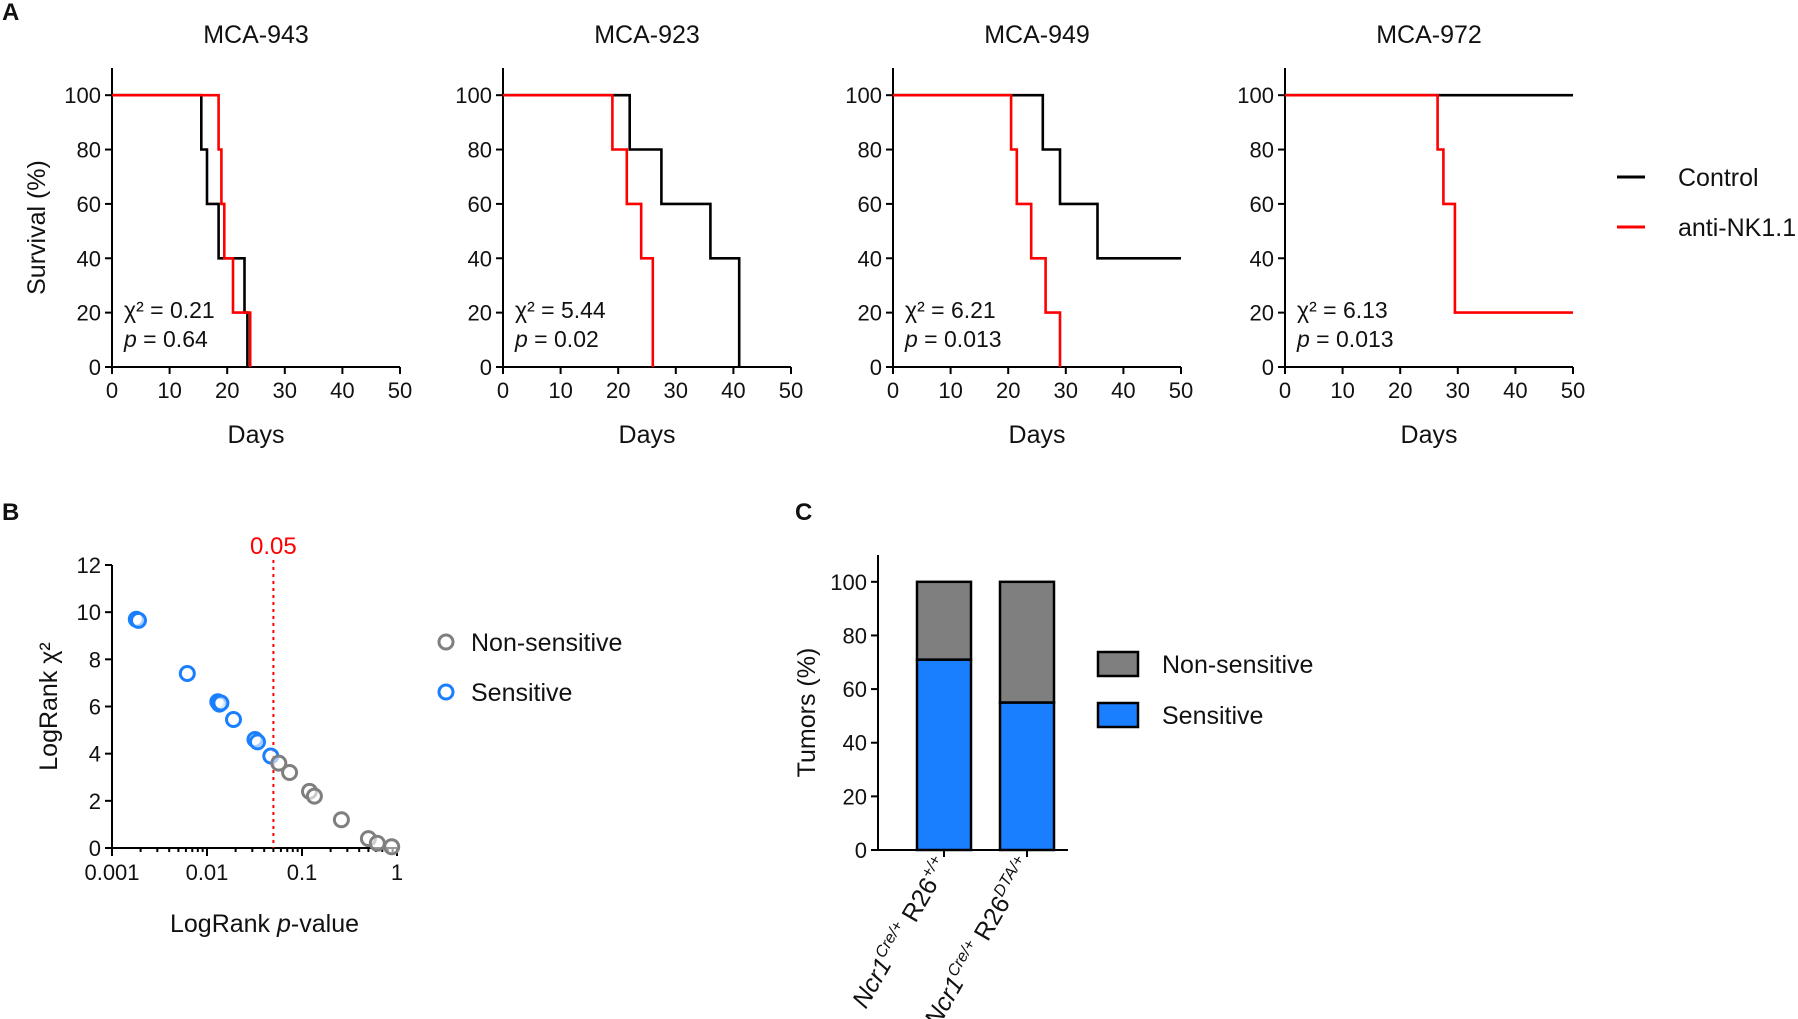  Describe the element at coordinates (1204, 690) in the screenshot. I see `legend-c: Non-sensitive Sensitive` at that location.